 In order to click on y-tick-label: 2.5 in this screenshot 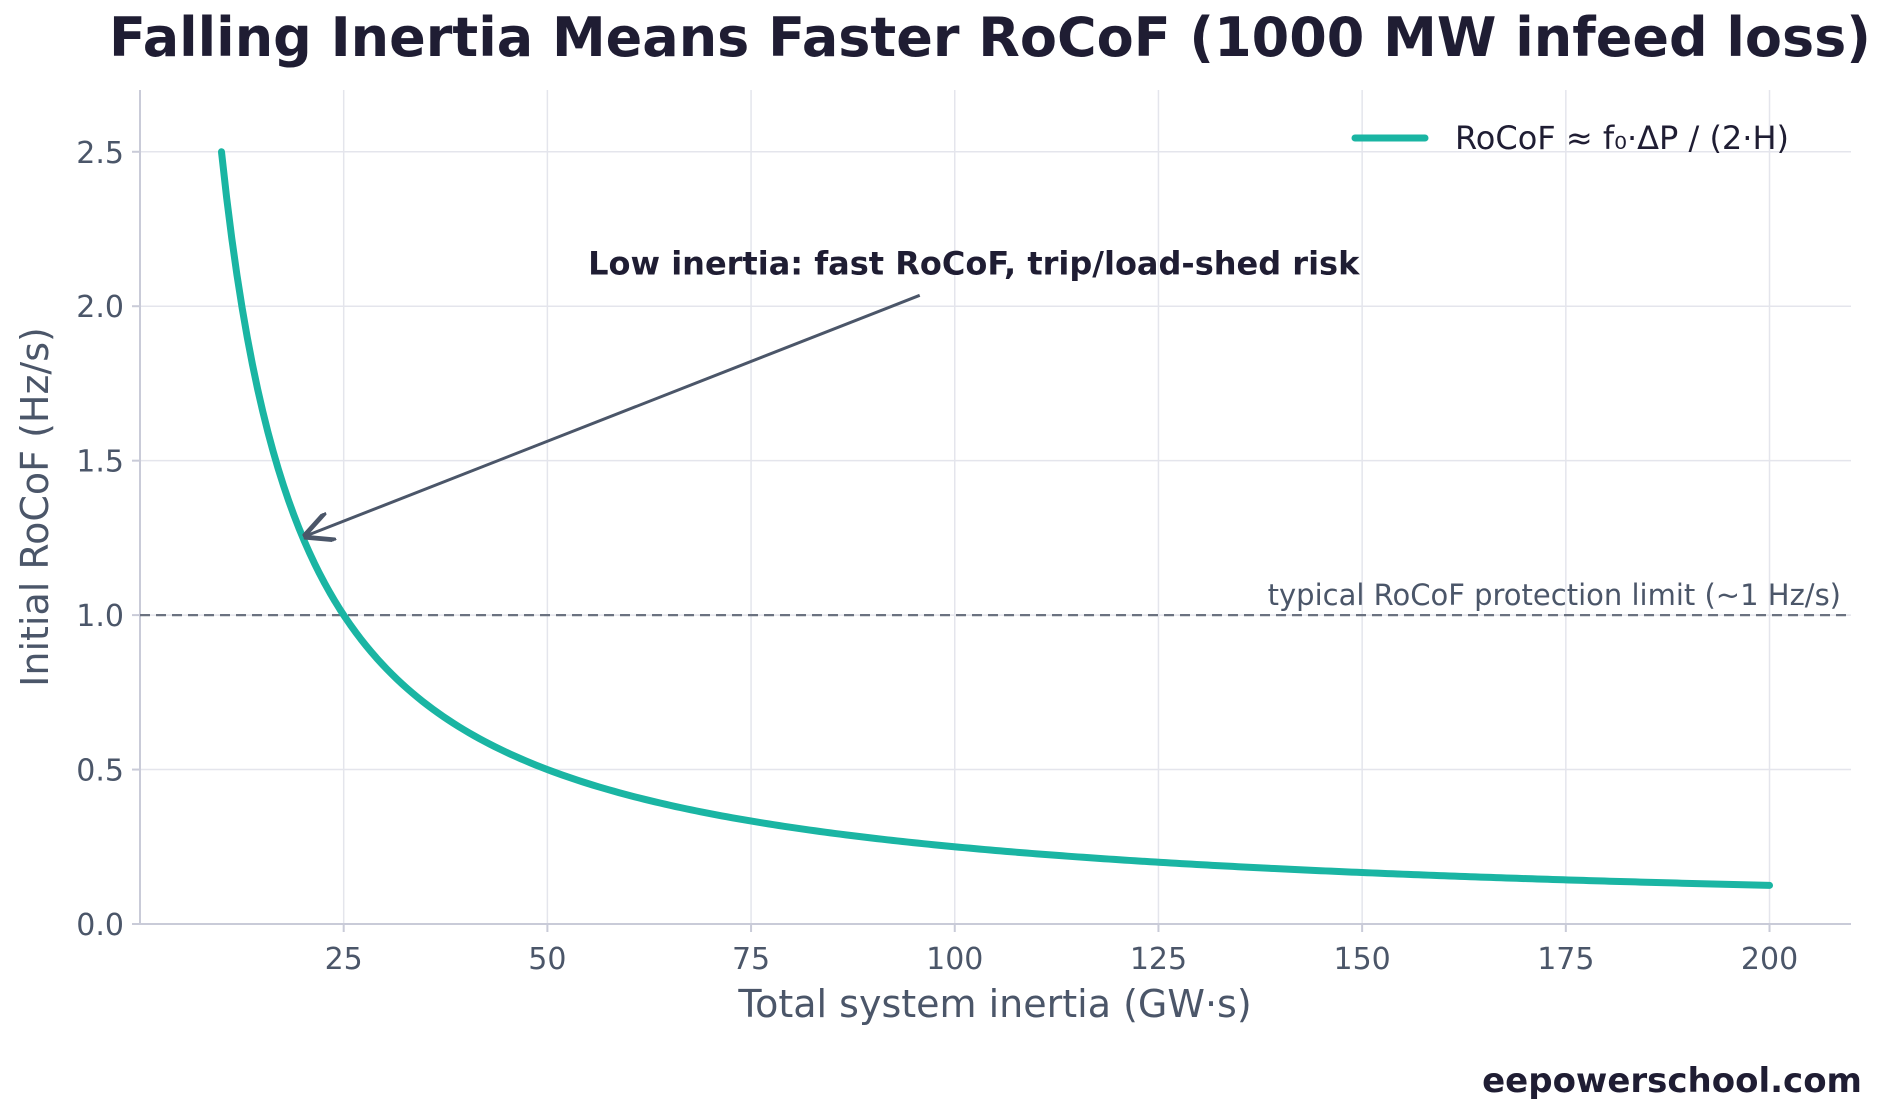, I will do `click(100, 153)`.